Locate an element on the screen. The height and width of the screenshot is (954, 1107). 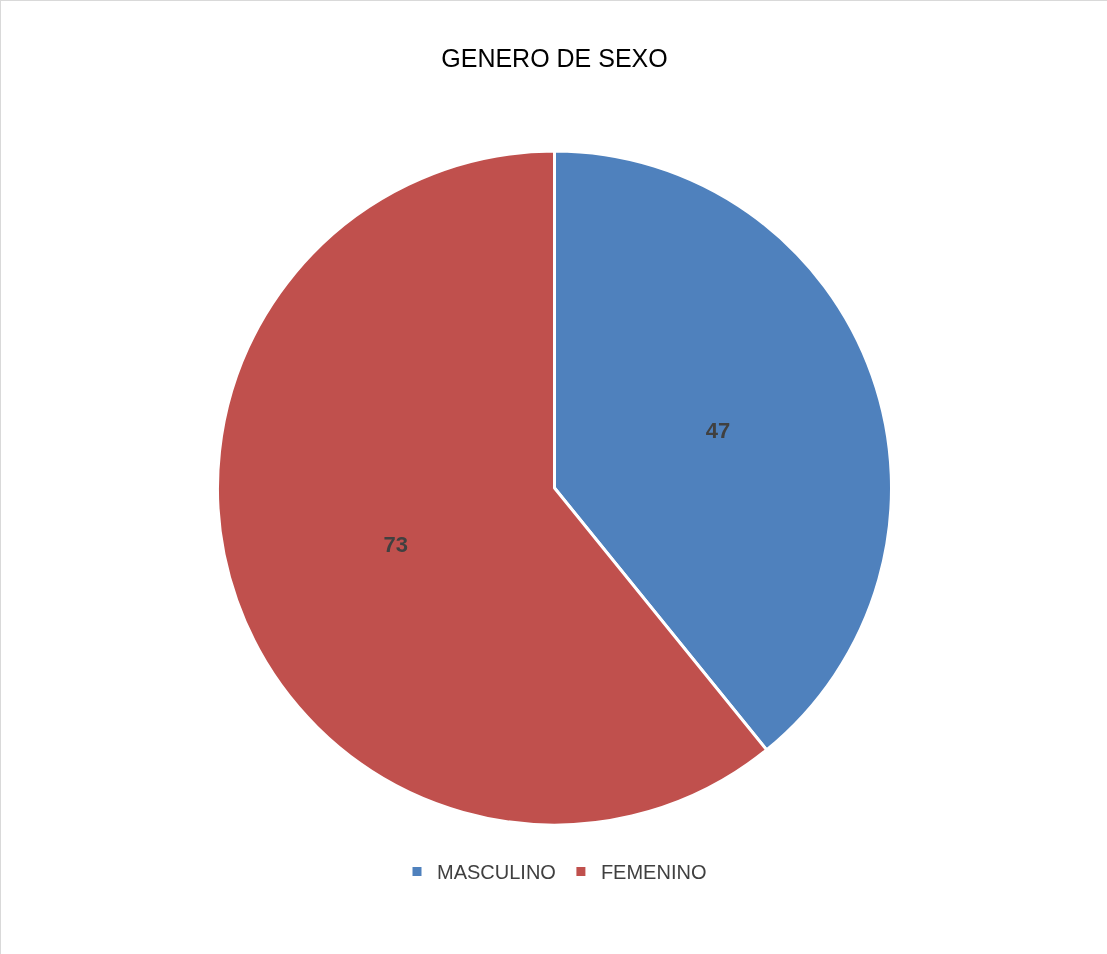
legend-label: MASCULINO is located at coordinates (496, 872).